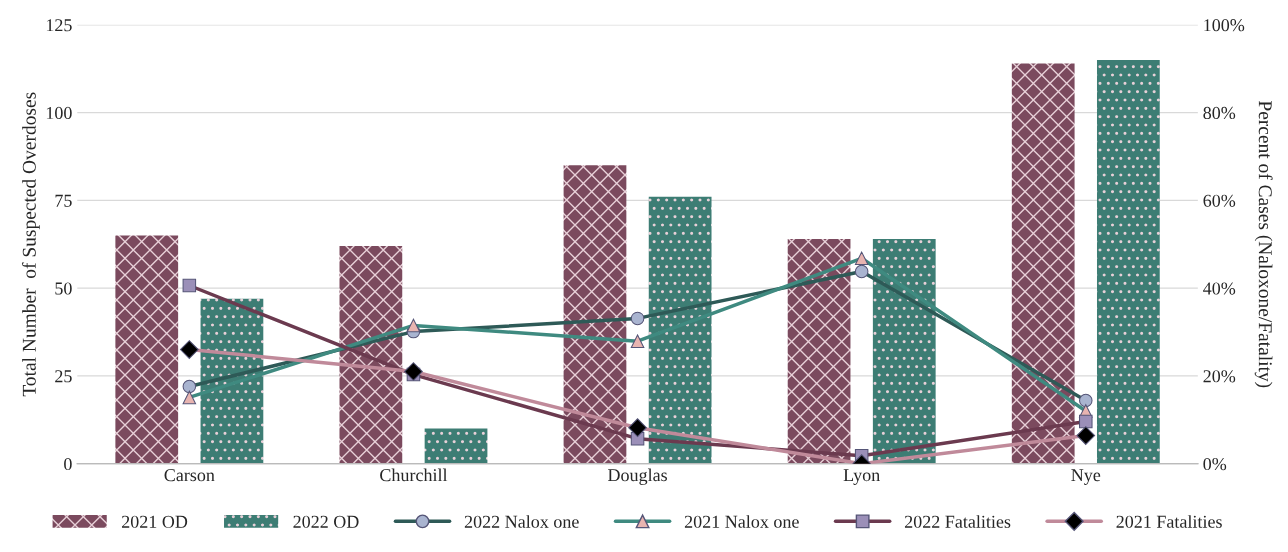 This screenshot has width=1288, height=552. Describe the element at coordinates (637, 476) in the screenshot. I see `x-tick-label: Douglas` at that location.